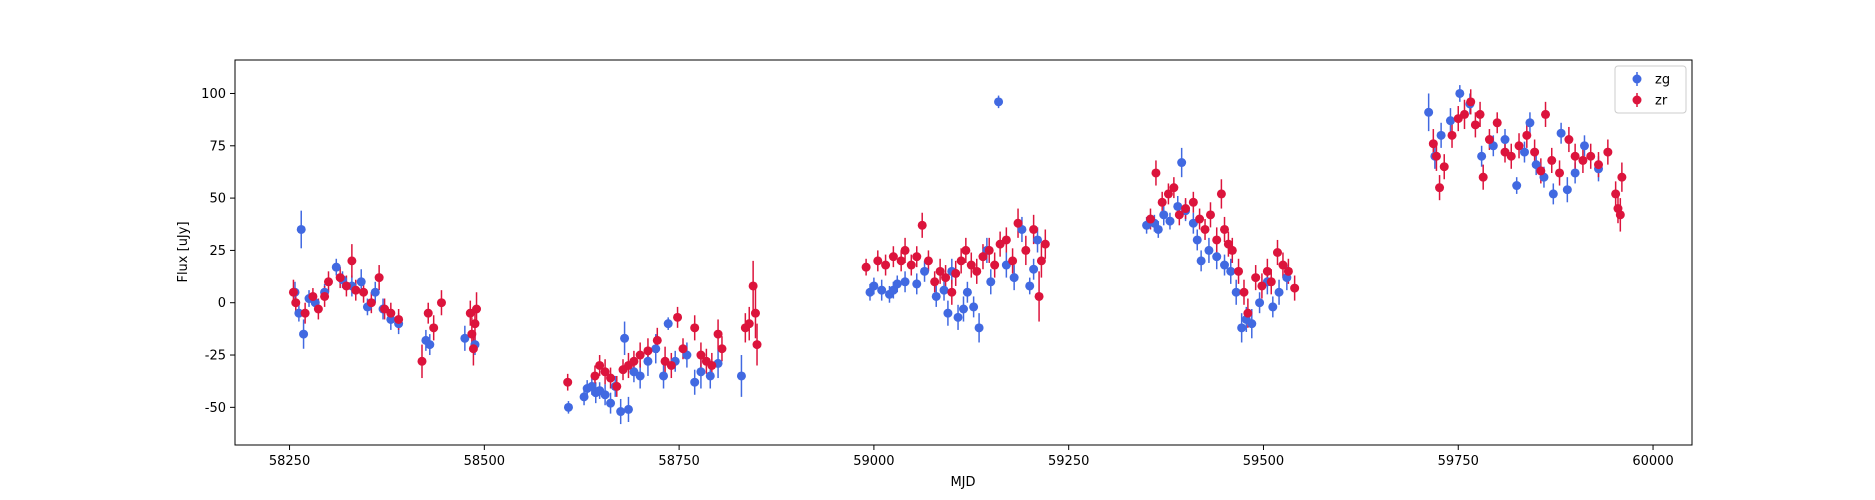 Image resolution: width=1875 pixels, height=500 pixels. Describe the element at coordinates (217, 199) in the screenshot. I see `y-tick-label: 50` at that location.